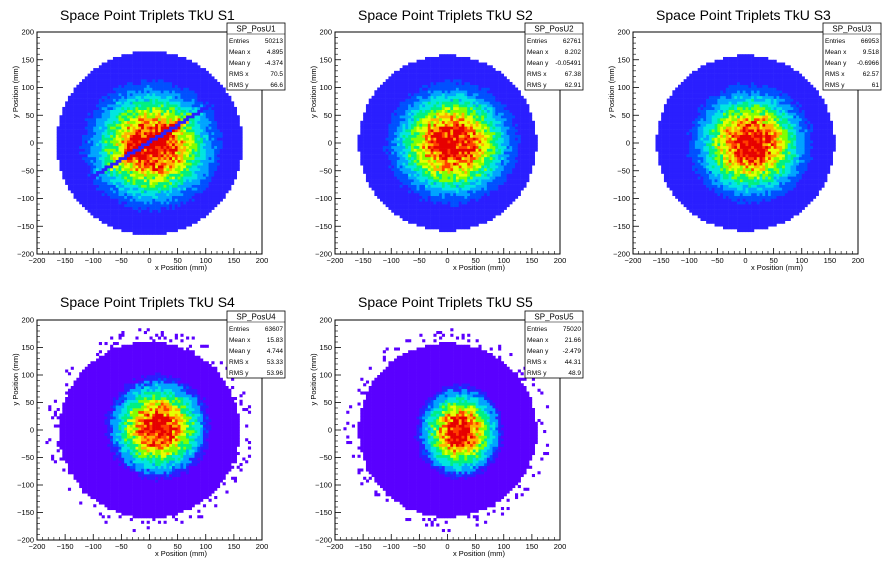 The width and height of the screenshot is (896, 574). I want to click on y-tick-label: −50, so click(27, 170).